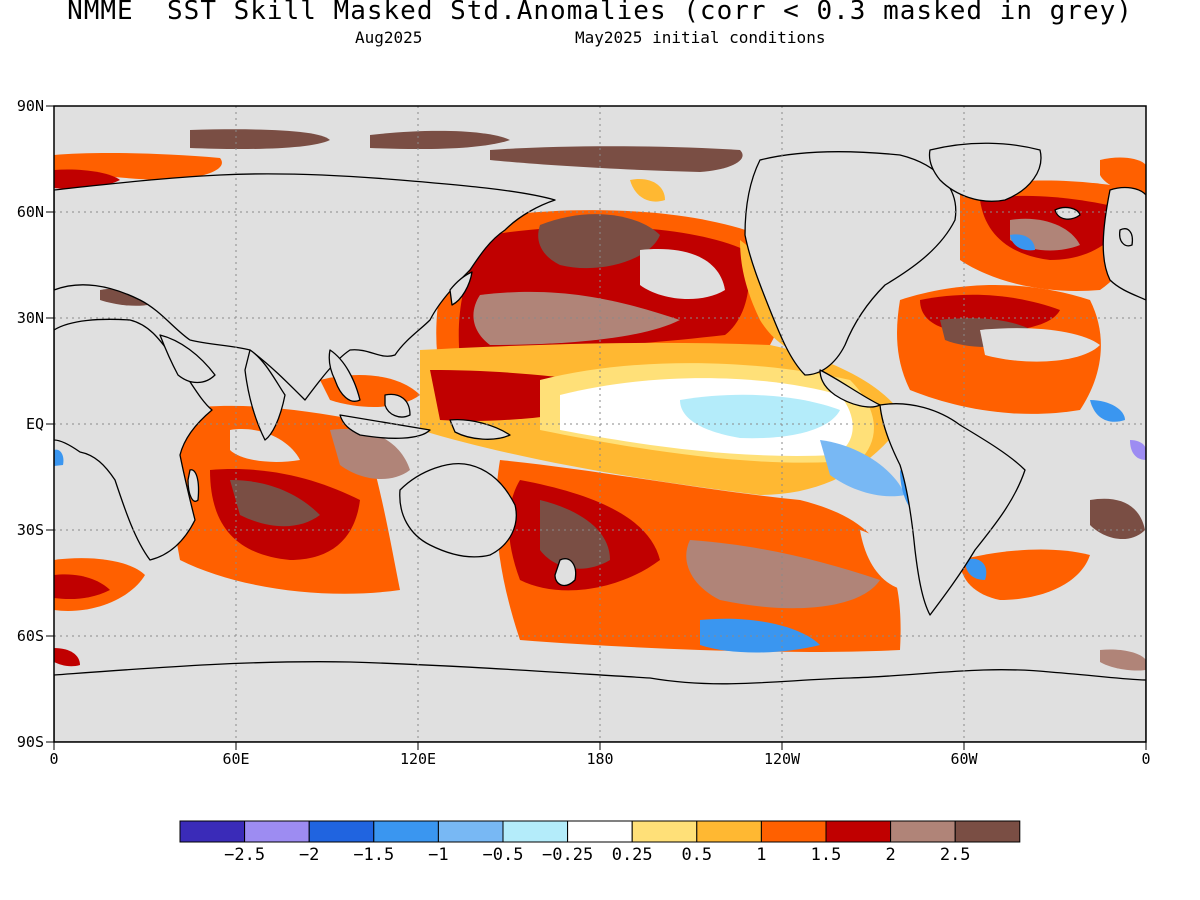 The image size is (1200, 900). What do you see at coordinates (700, 37) in the screenshot?
I see `initial-conditions: May2025 initial conditions` at bounding box center [700, 37].